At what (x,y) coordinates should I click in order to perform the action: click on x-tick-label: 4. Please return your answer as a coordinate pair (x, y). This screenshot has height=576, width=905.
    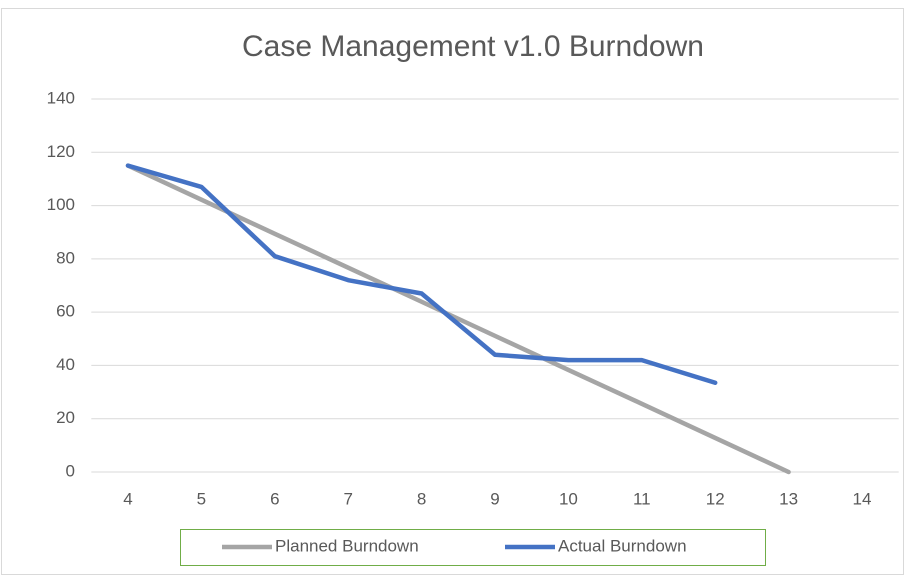
    Looking at the image, I should click on (127, 498).